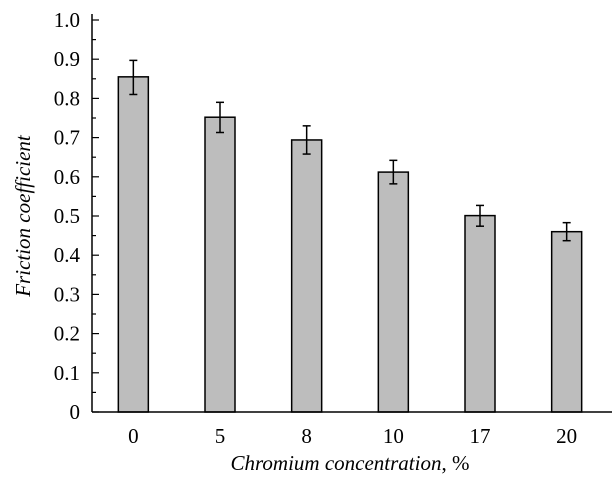 This screenshot has width=616, height=477. I want to click on y-tick-label: 1.0, so click(67, 20).